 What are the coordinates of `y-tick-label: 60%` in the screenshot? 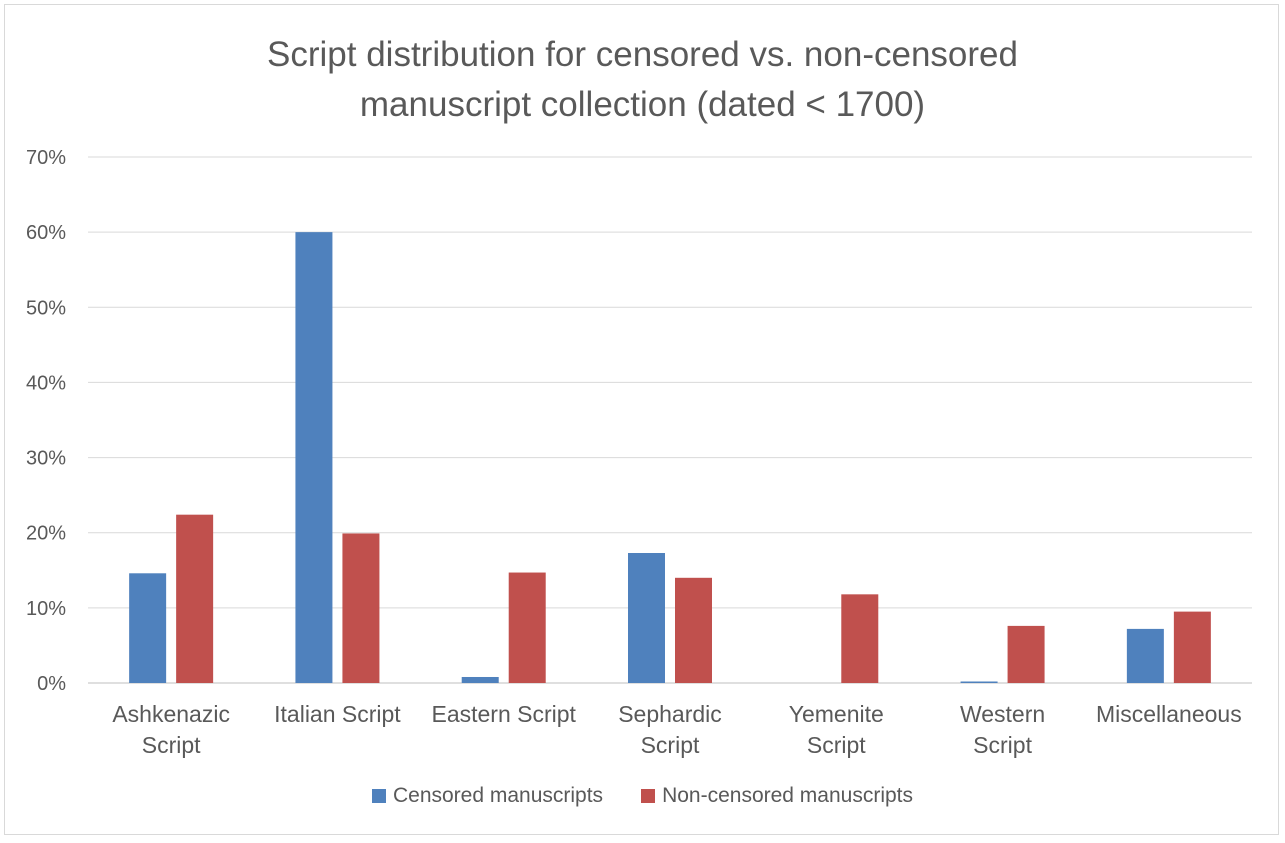 It's located at (46, 233).